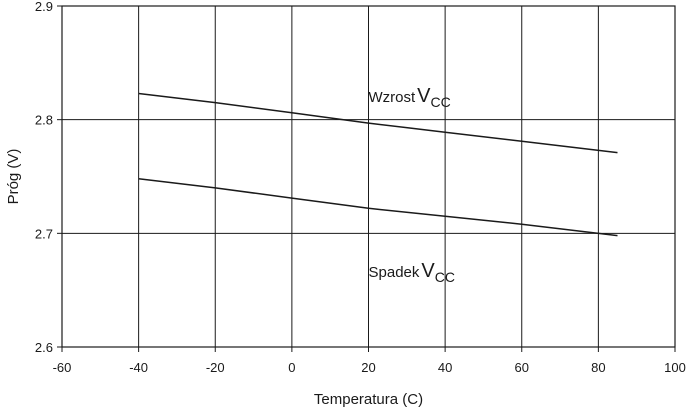 Image resolution: width=690 pixels, height=410 pixels. I want to click on series-annotation-name: Wzrost, so click(392, 97).